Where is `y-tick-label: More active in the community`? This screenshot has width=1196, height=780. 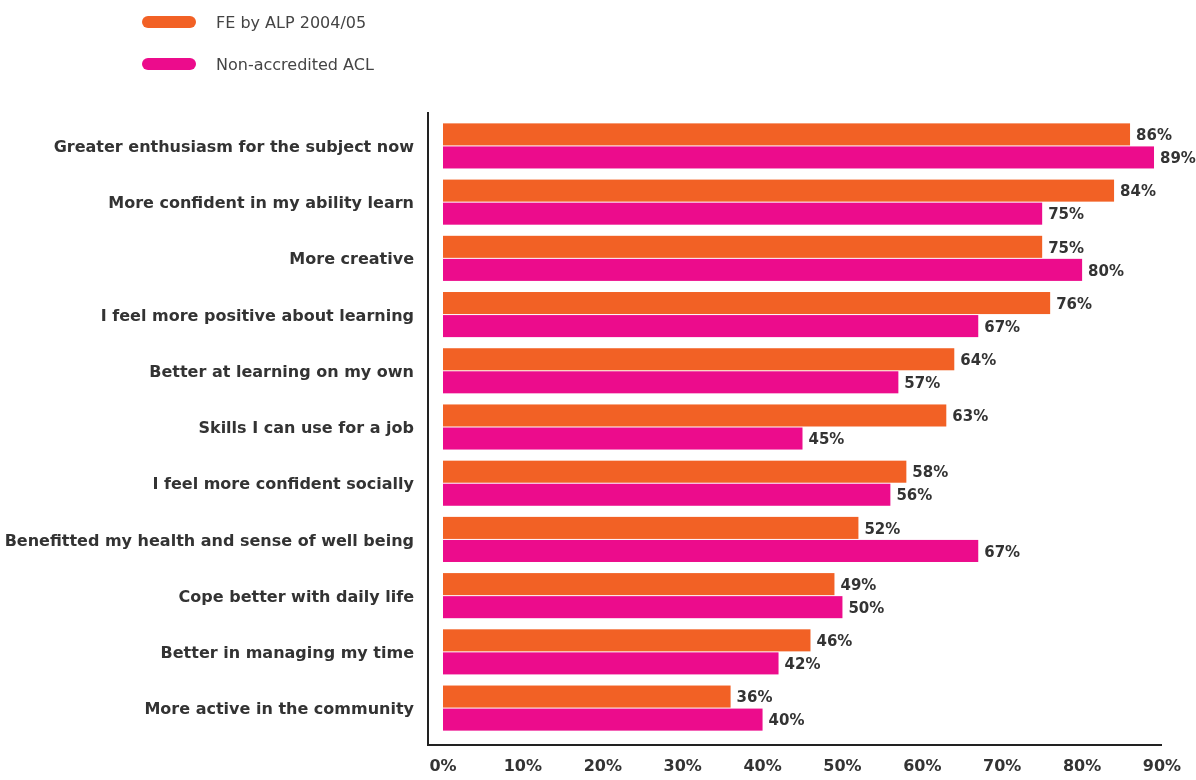 y-tick-label: More active in the community is located at coordinates (279, 709).